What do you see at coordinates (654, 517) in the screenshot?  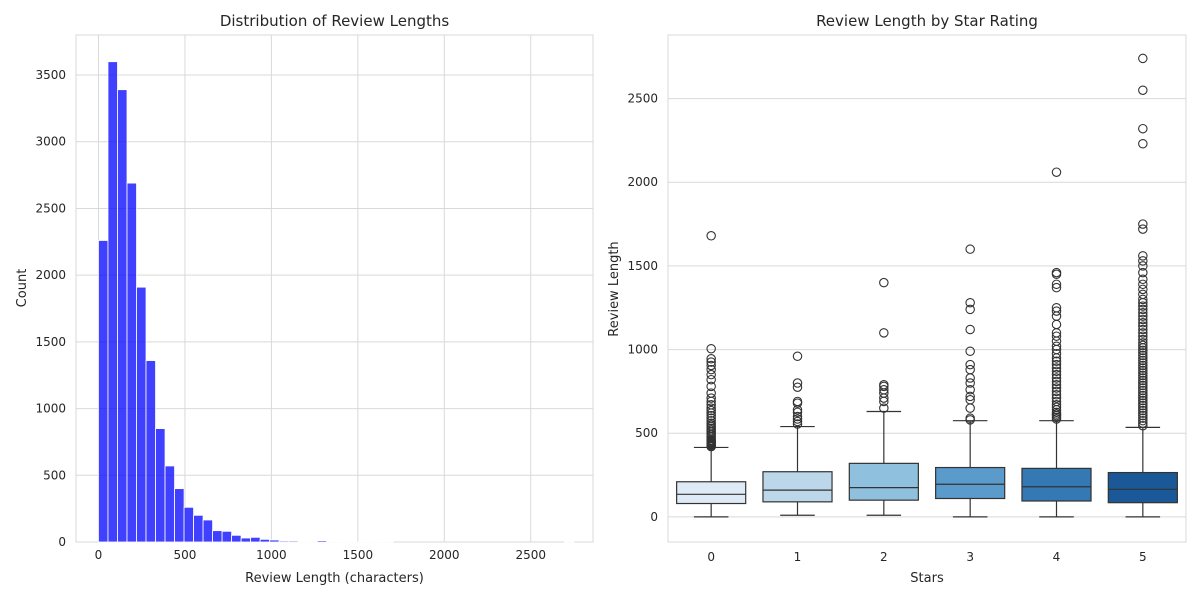 I see `boxplot-y-tick-label: 0` at bounding box center [654, 517].